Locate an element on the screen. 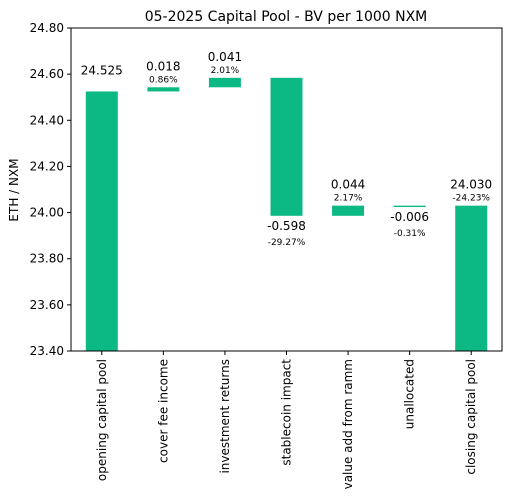 The image size is (509, 500). y-tick-label: 23.60 is located at coordinates (47, 305).